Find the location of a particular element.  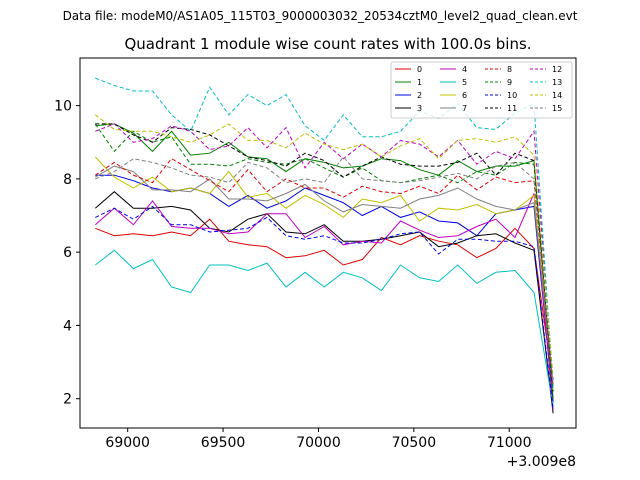

y-tick-label: 6 is located at coordinates (67, 253).